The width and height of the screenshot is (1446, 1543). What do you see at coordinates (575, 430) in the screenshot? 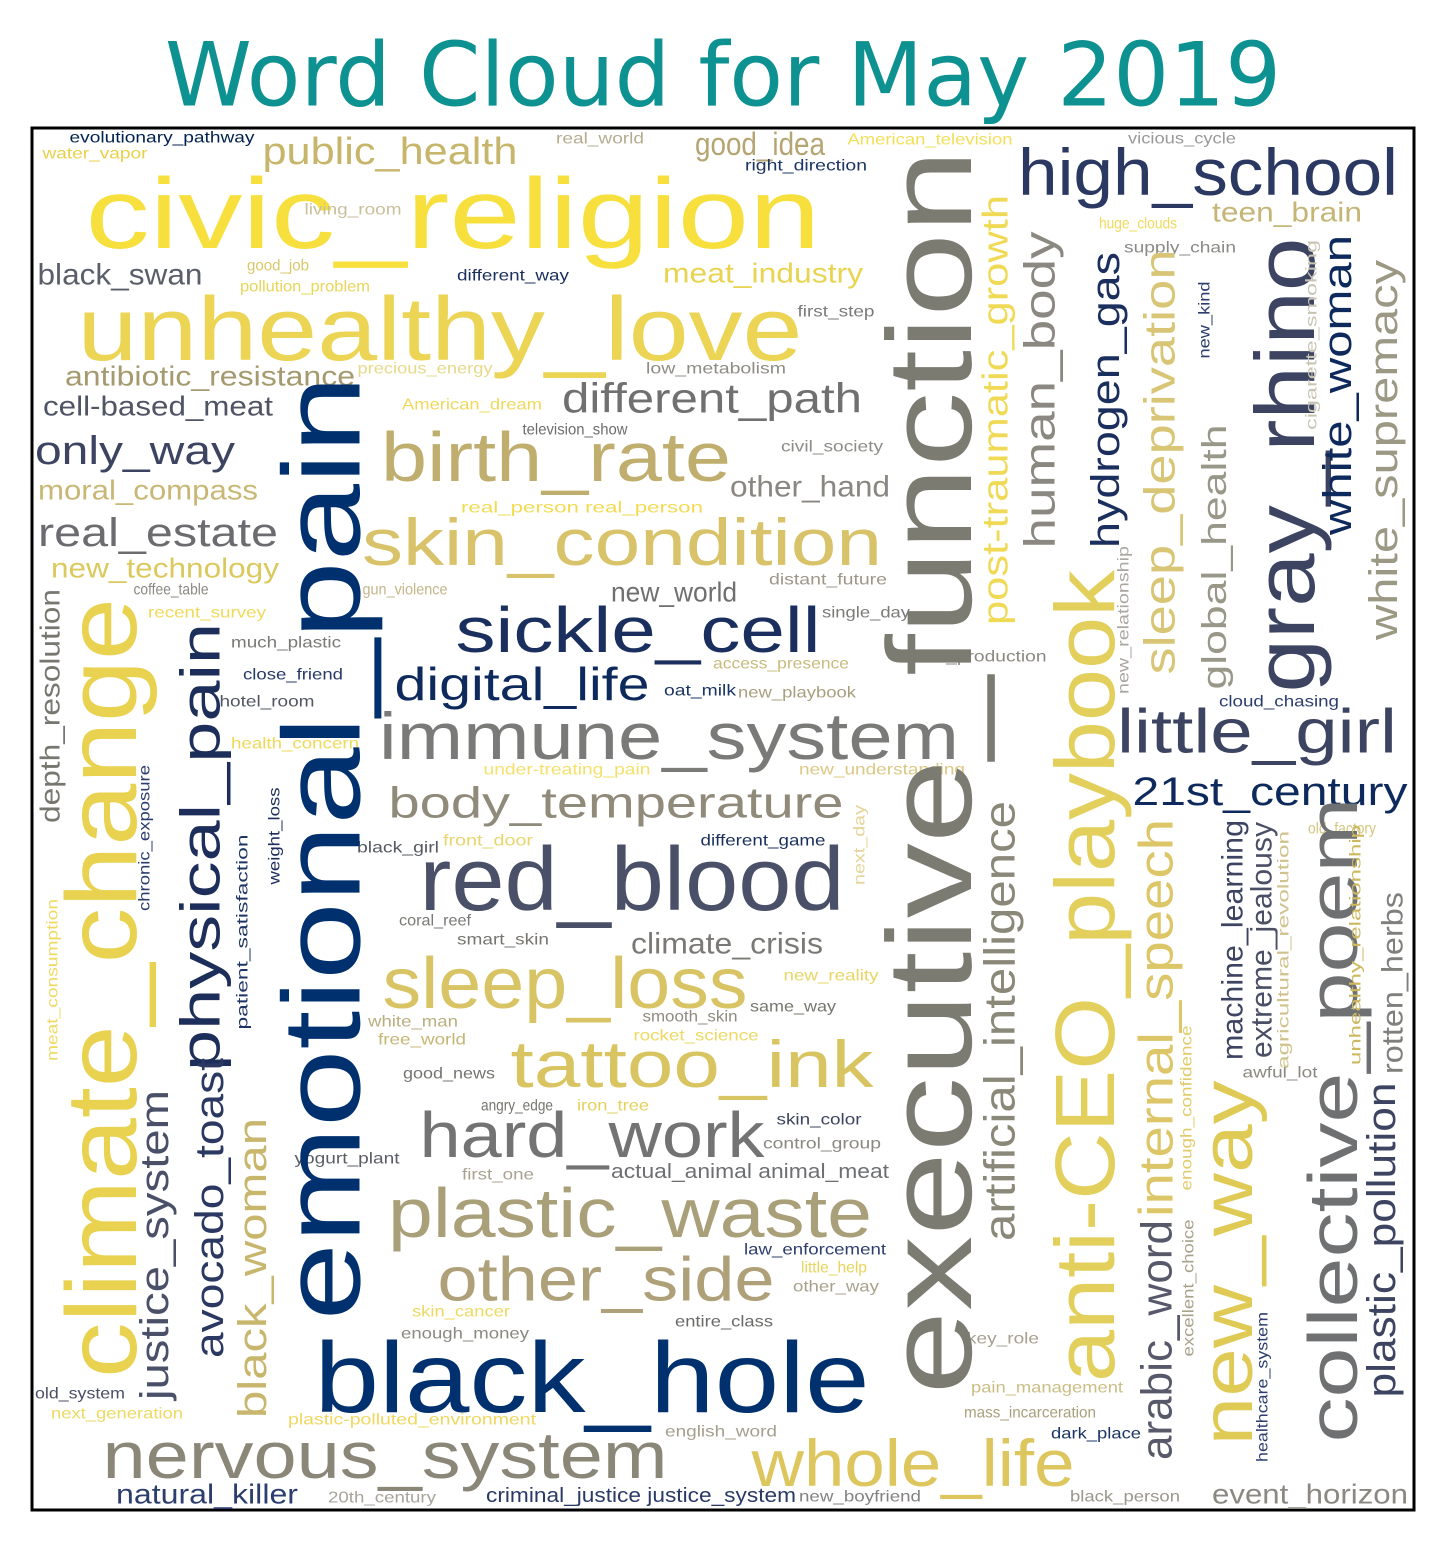
I see `word: television_show` at bounding box center [575, 430].